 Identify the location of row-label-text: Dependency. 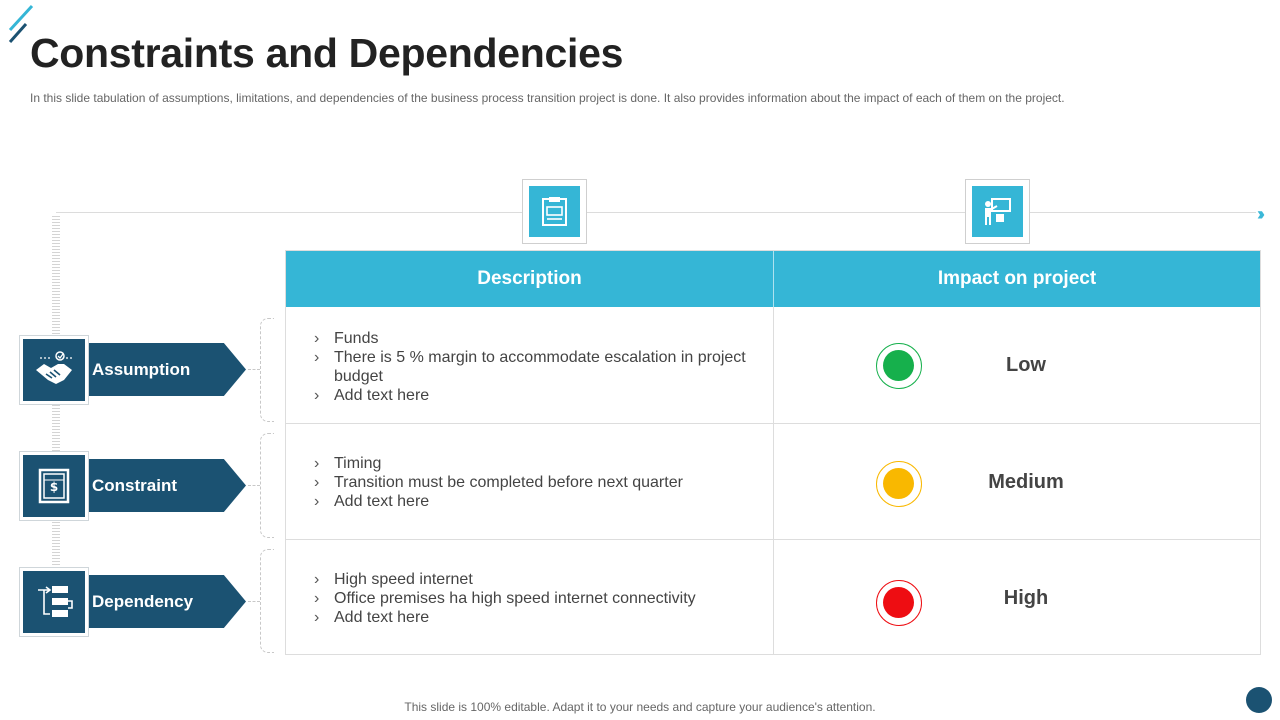
(143, 601).